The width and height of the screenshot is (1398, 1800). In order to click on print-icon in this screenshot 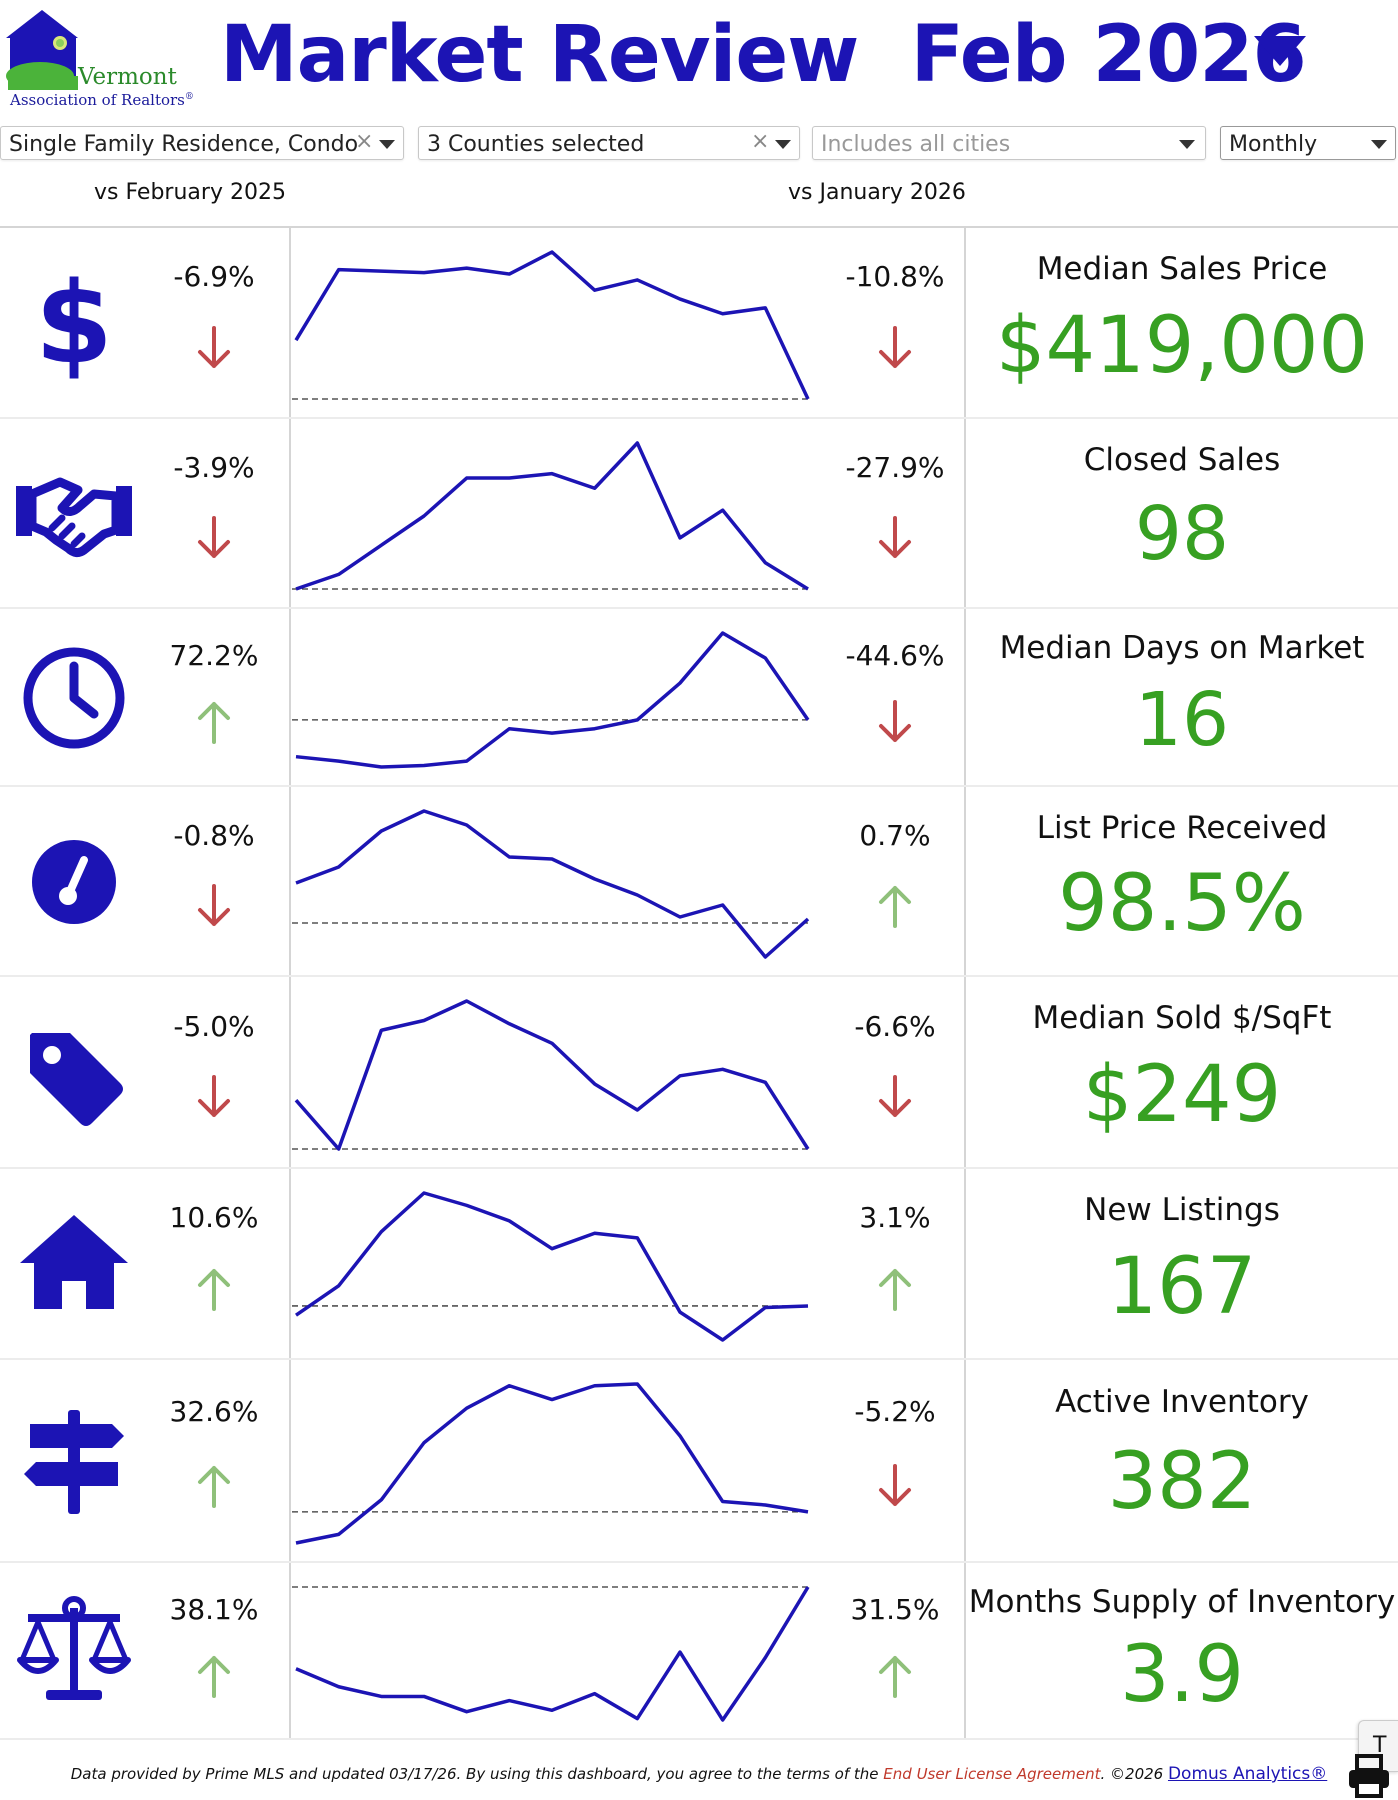, I will do `click(1369, 1775)`.